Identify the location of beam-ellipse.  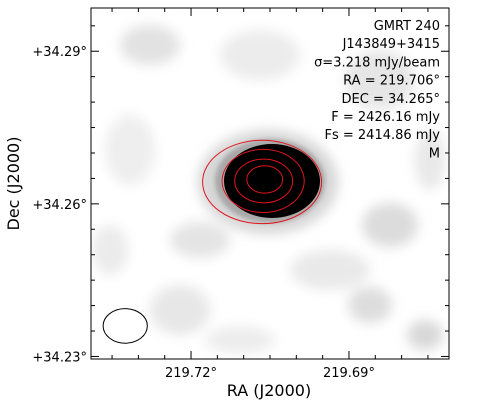
(125, 326).